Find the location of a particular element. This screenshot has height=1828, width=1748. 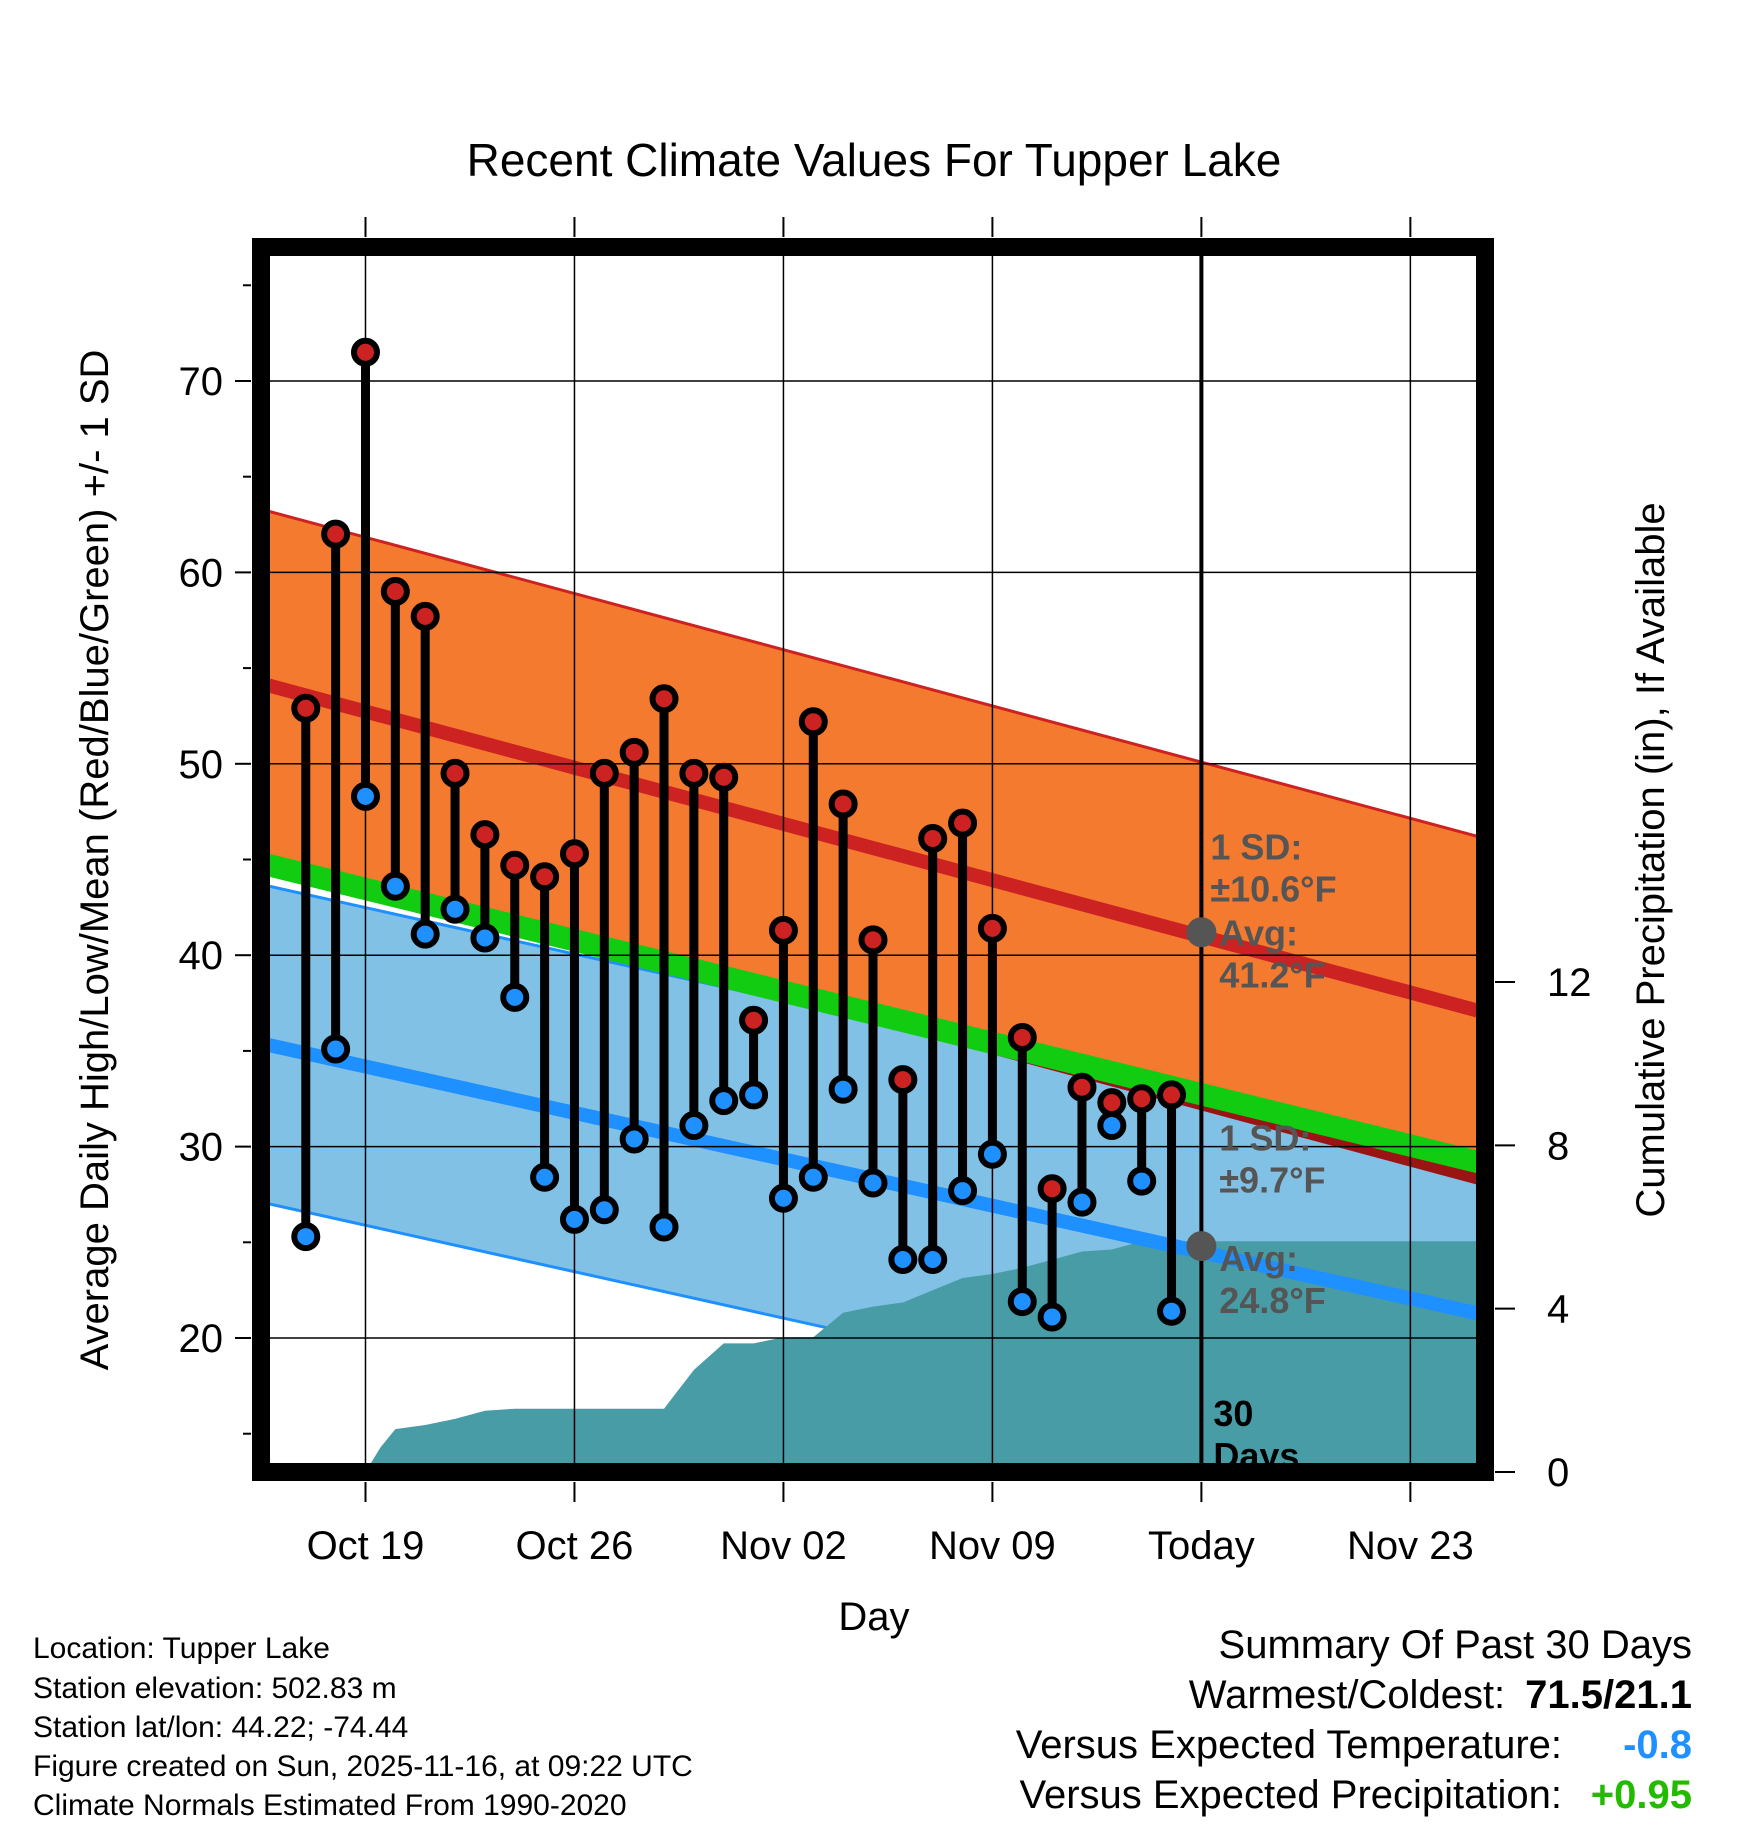

avg-markers is located at coordinates (1201, 1089).